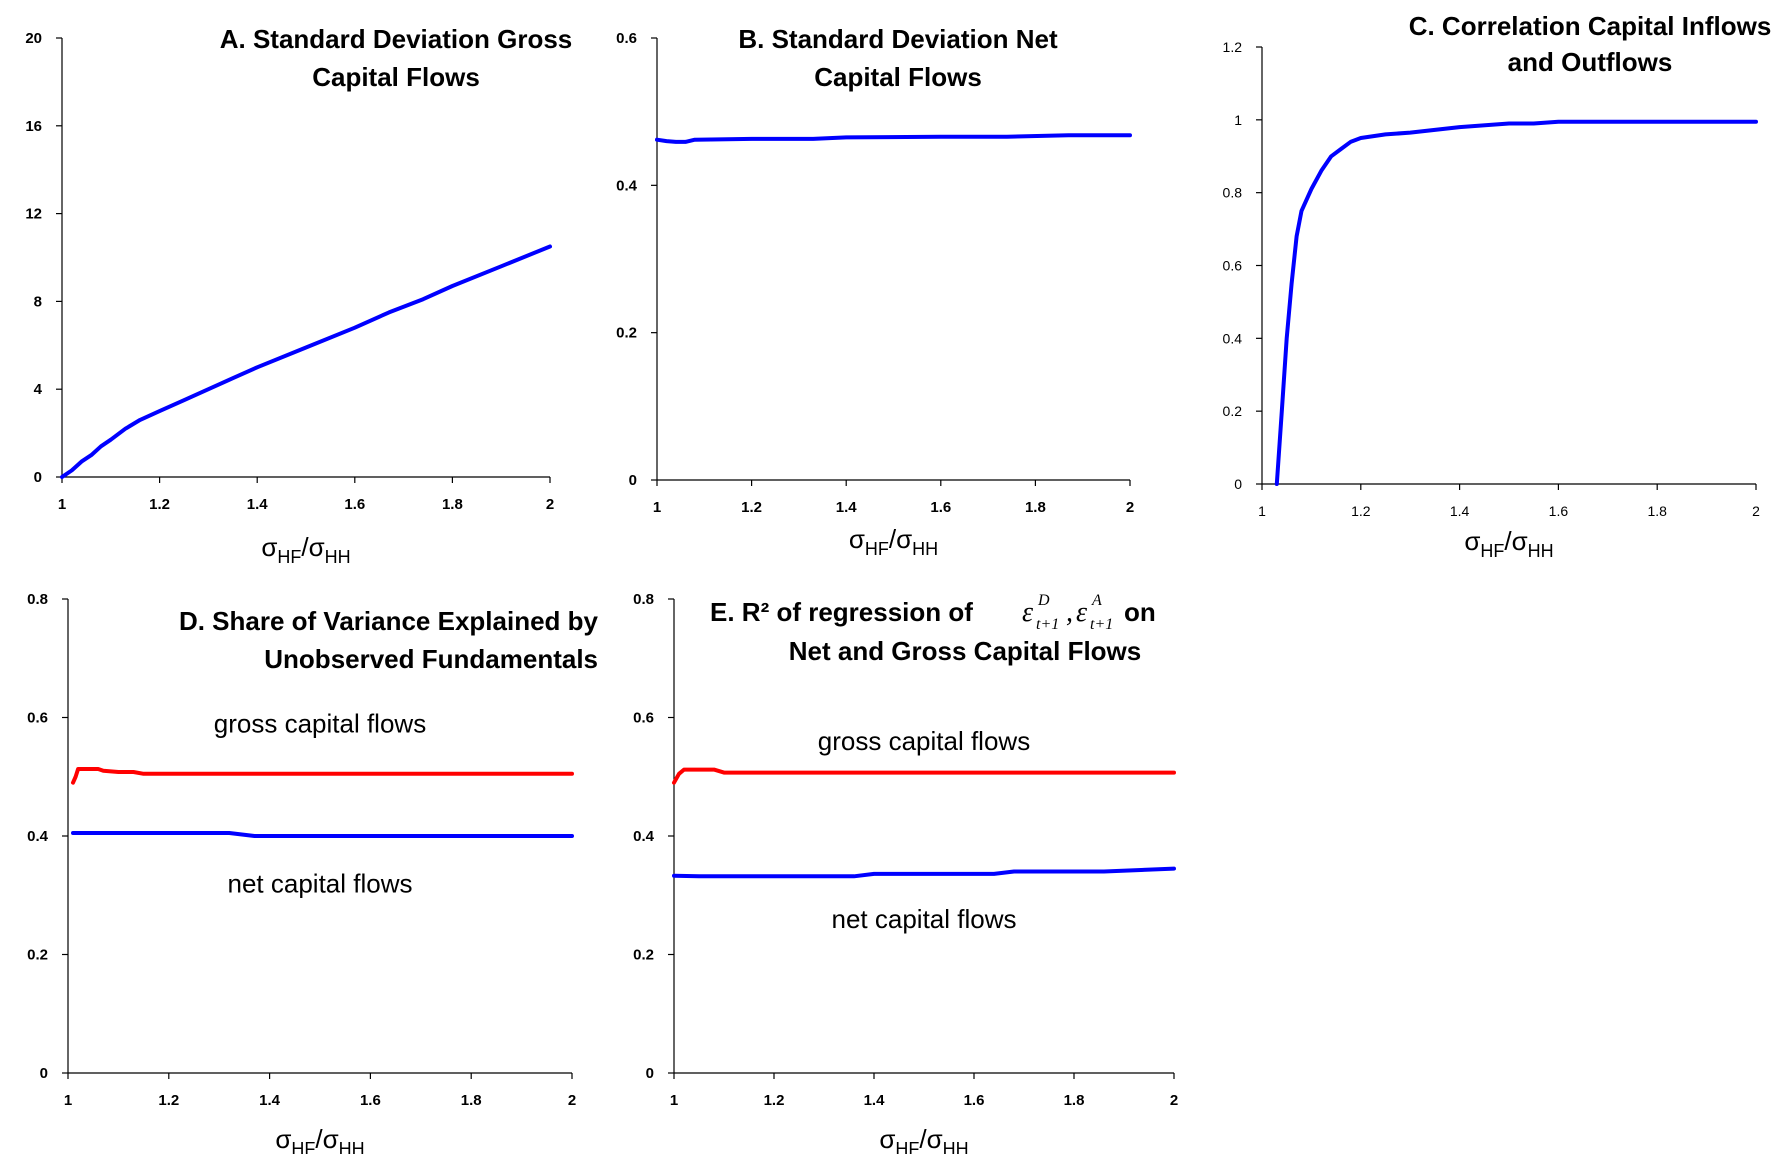 This screenshot has width=1781, height=1159. I want to click on y-tick-label: 20, so click(33, 38).